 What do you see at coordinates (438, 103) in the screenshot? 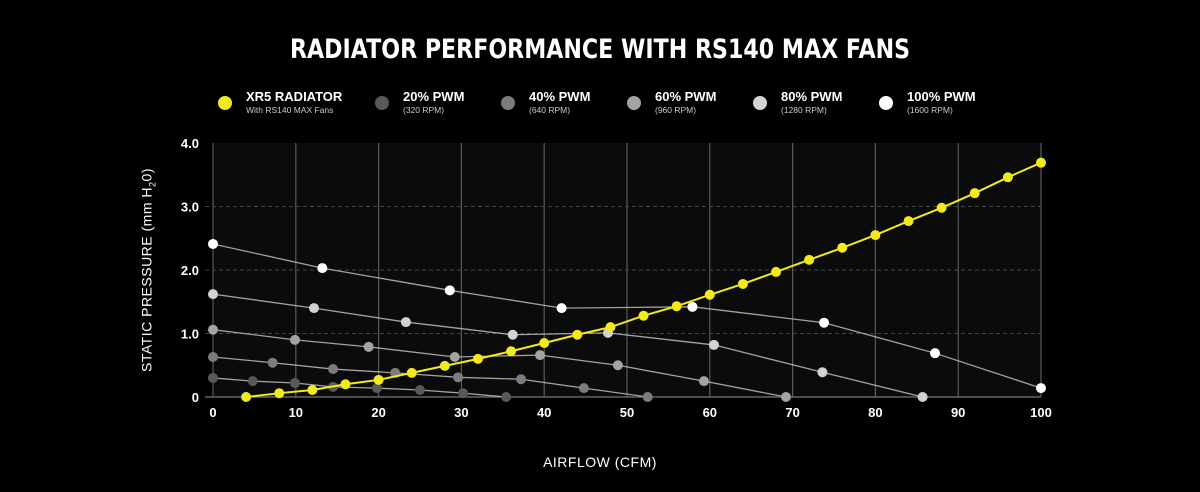
I see `legend-item: 20% PWM (320 RPM)` at bounding box center [438, 103].